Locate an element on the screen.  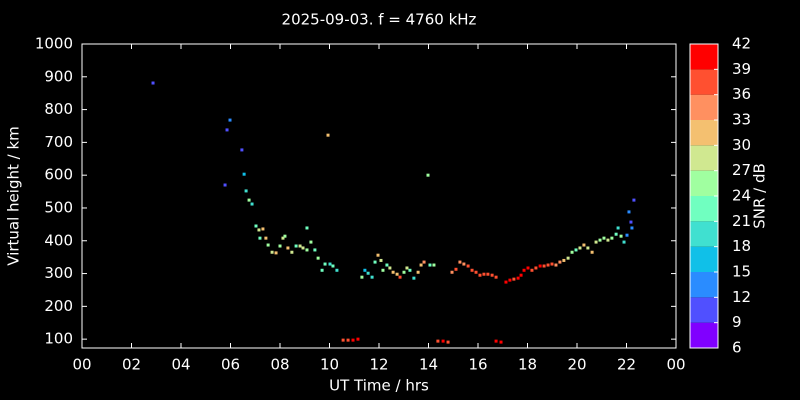
colorbar-tick-label: 42 is located at coordinates (741, 44).